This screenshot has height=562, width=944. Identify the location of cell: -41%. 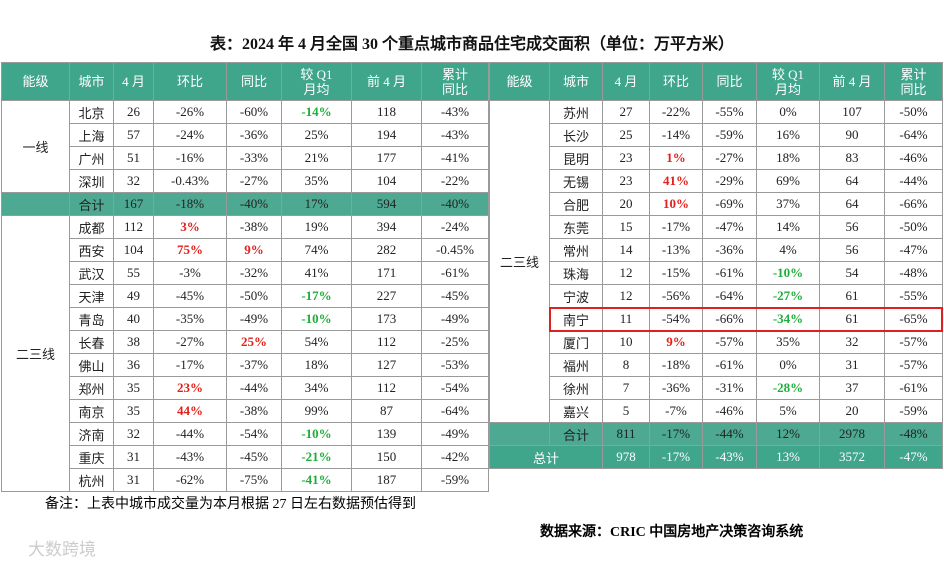
(316, 480).